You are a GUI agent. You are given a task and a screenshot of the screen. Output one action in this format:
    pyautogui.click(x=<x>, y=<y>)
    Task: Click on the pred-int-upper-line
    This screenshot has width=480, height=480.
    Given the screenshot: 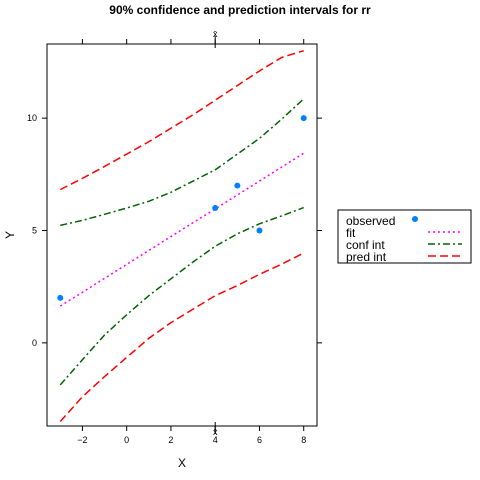 What is the action you would take?
    pyautogui.click(x=181, y=120)
    